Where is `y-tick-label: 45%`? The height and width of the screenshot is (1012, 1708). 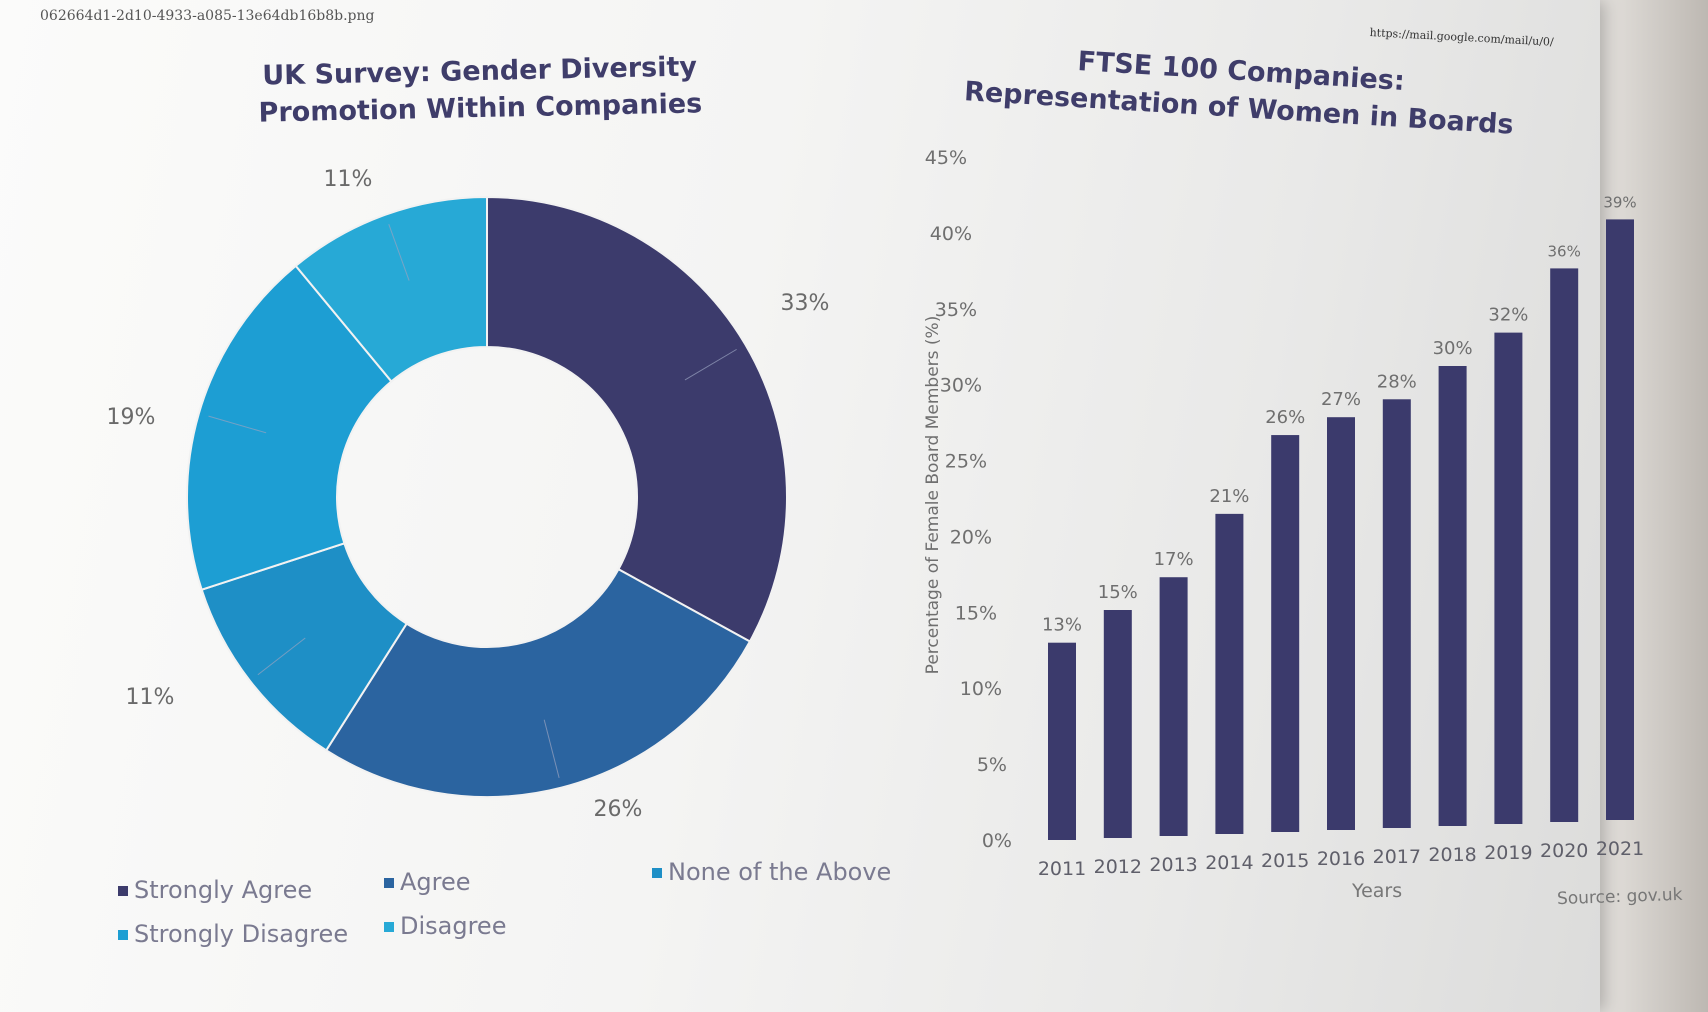 y-tick-label: 45% is located at coordinates (946, 158).